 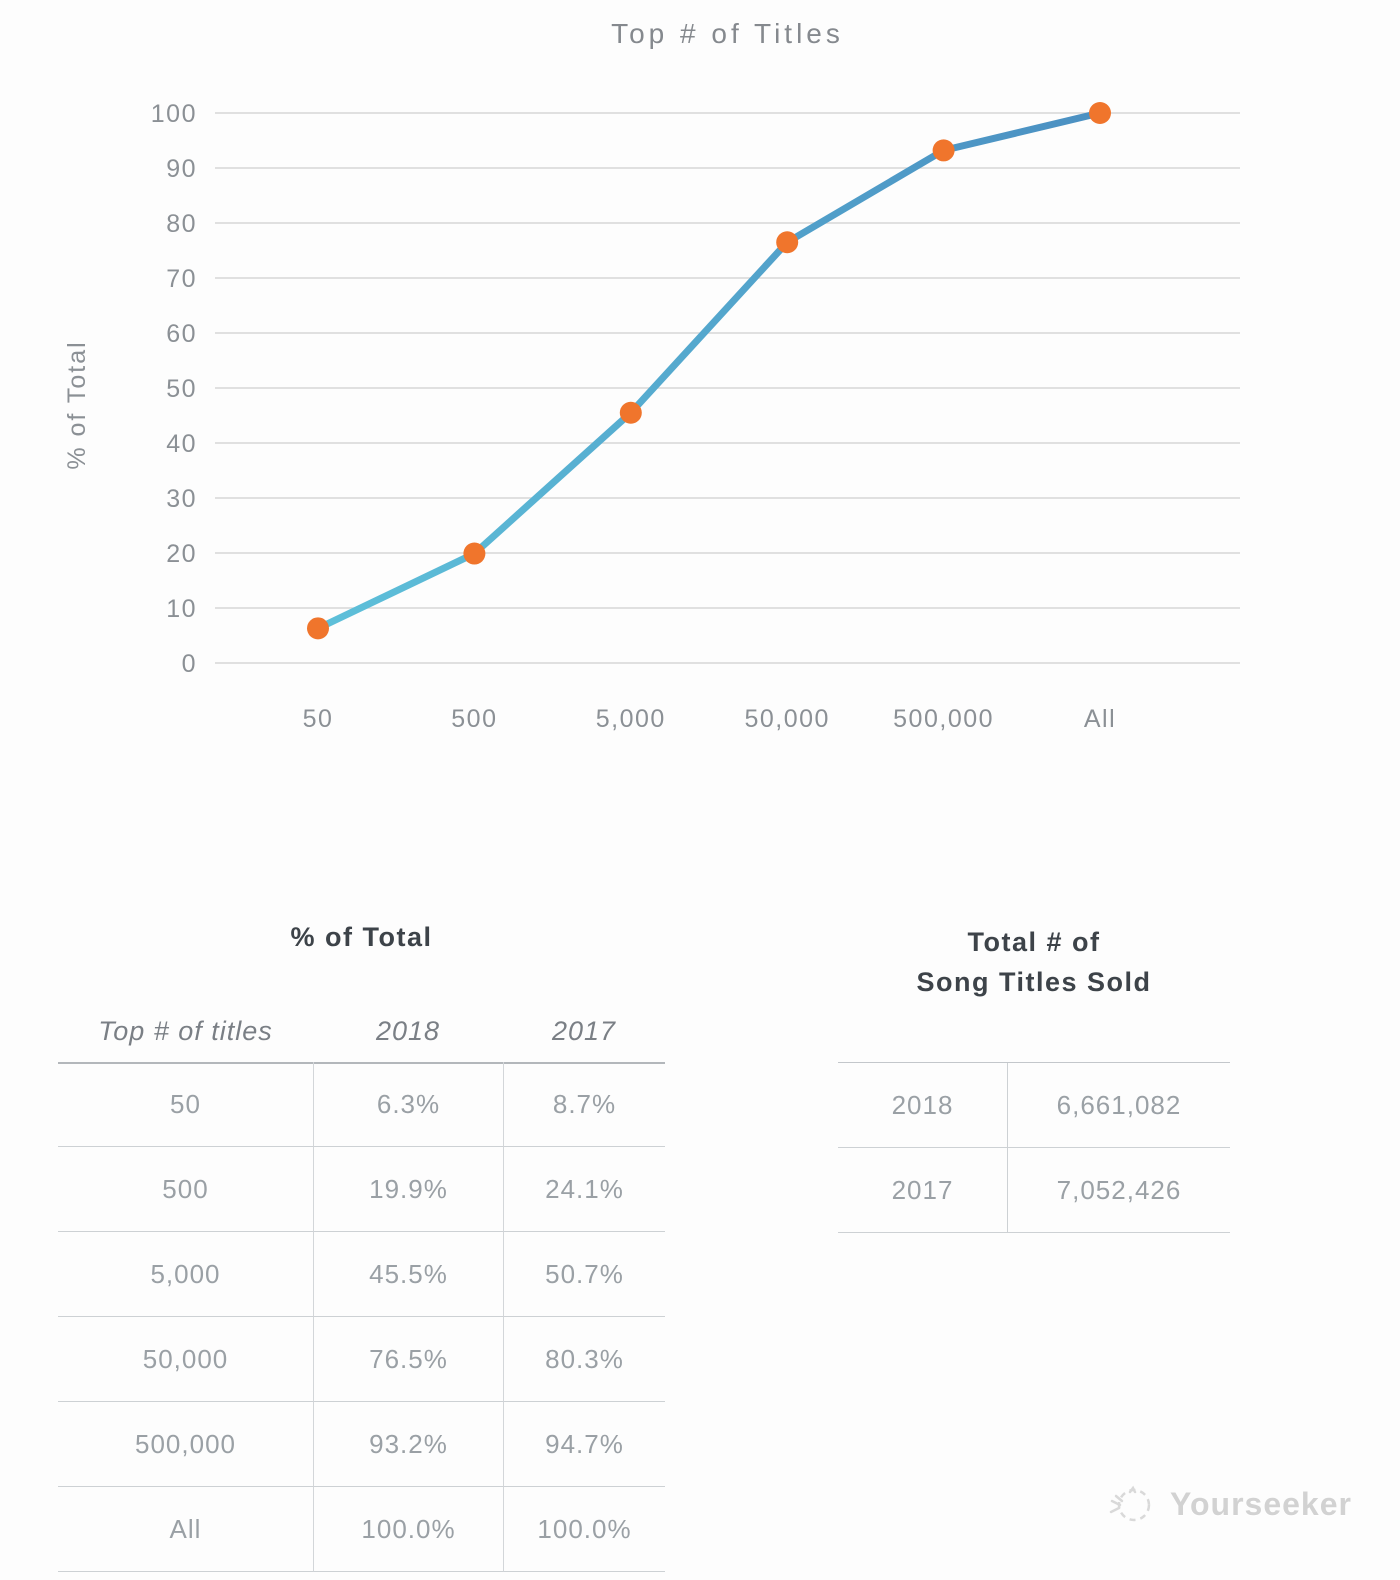 What do you see at coordinates (1100, 719) in the screenshot?
I see `x-tick-label: All` at bounding box center [1100, 719].